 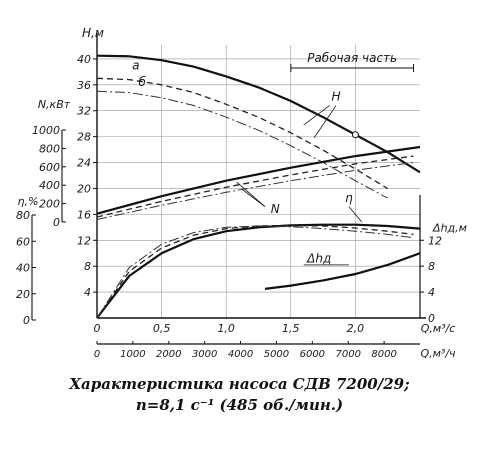 What do you see at coordinates (49, 167) in the screenshot?
I see `power-tick-label-3: 600` at bounding box center [49, 167].